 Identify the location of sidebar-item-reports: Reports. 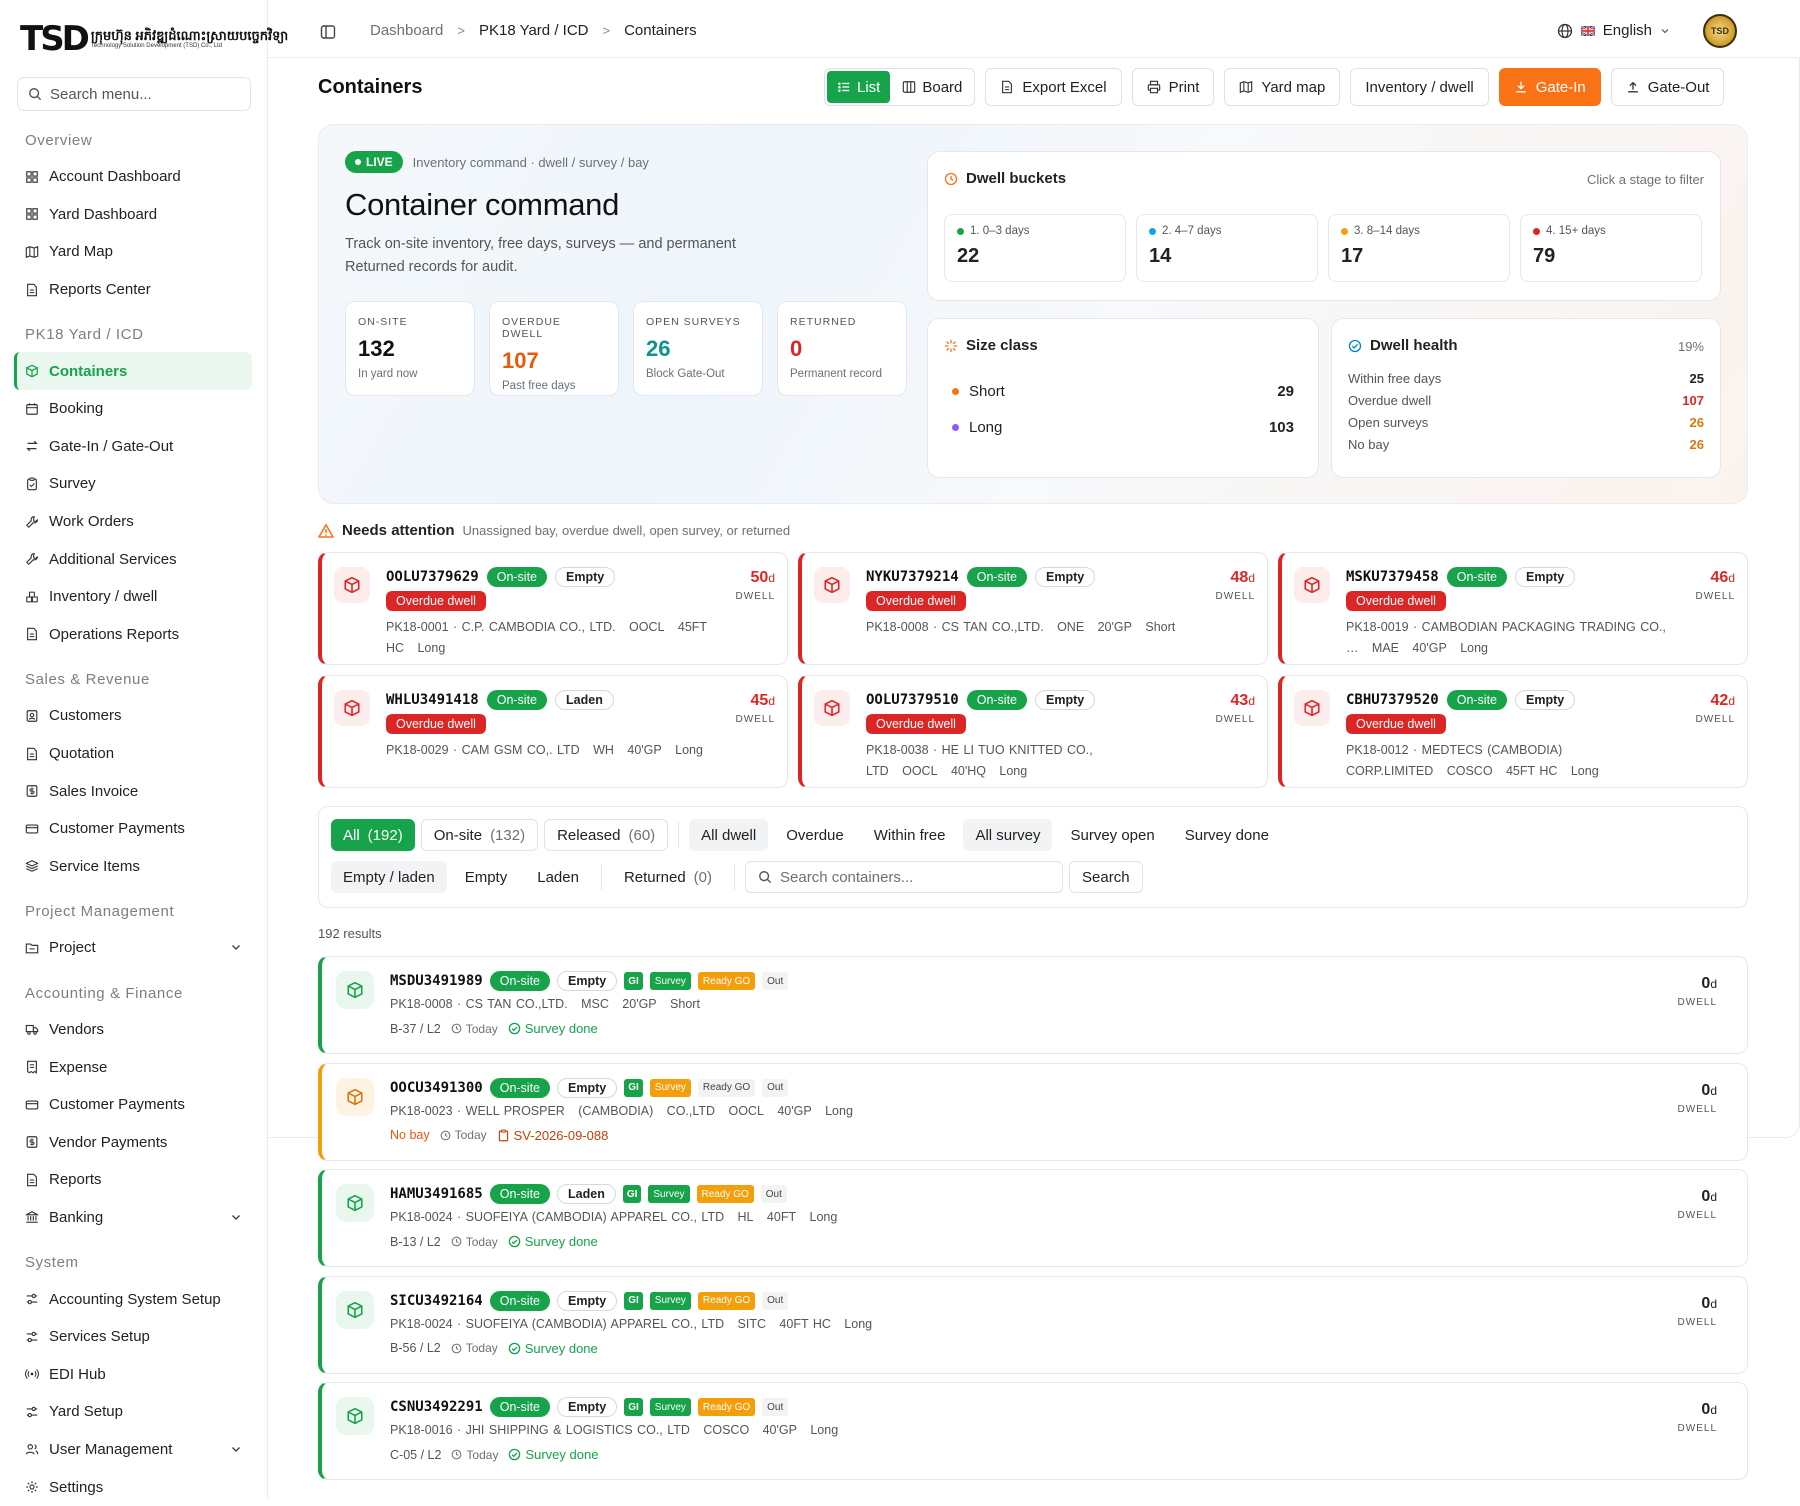
(133, 1180).